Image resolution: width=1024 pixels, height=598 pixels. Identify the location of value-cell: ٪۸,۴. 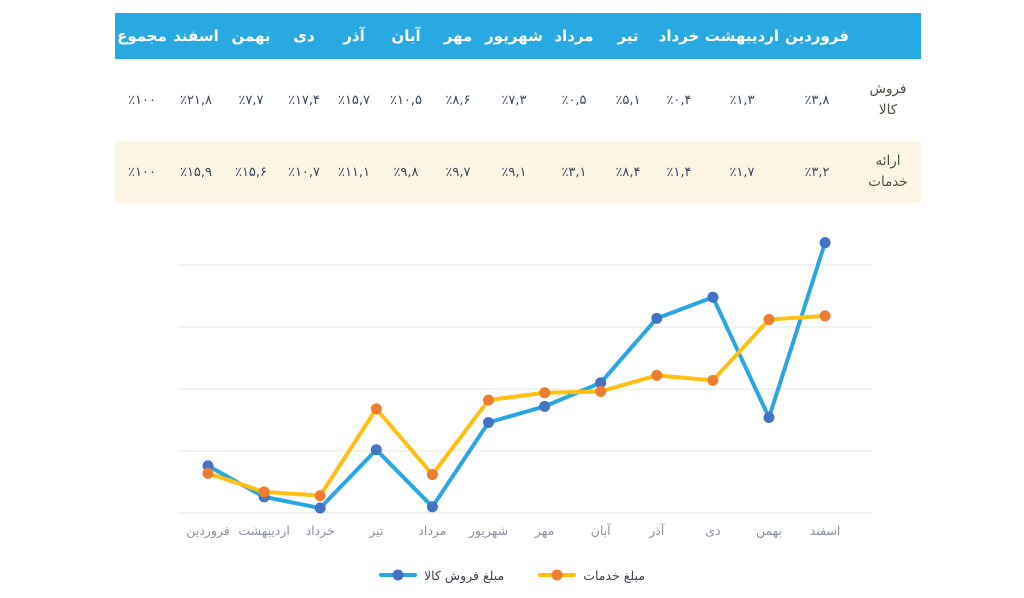
(628, 172).